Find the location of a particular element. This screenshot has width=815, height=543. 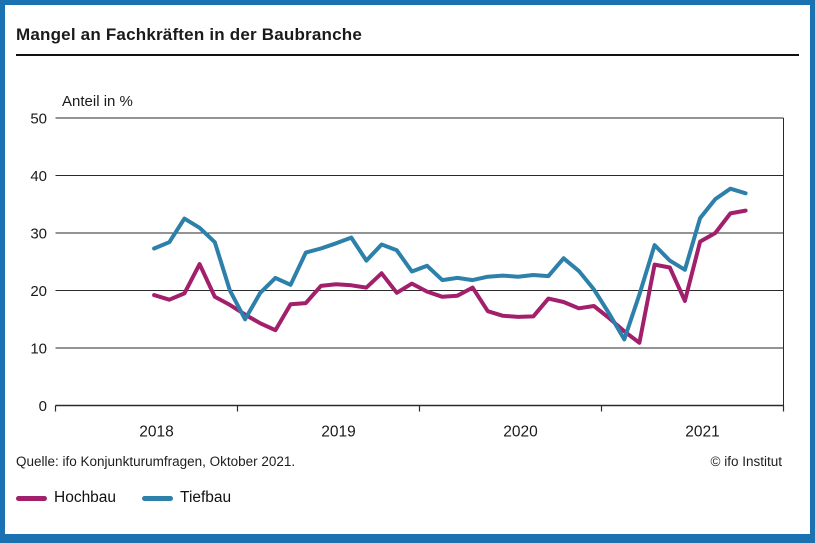

y-tick-label: 40 is located at coordinates (38, 176).